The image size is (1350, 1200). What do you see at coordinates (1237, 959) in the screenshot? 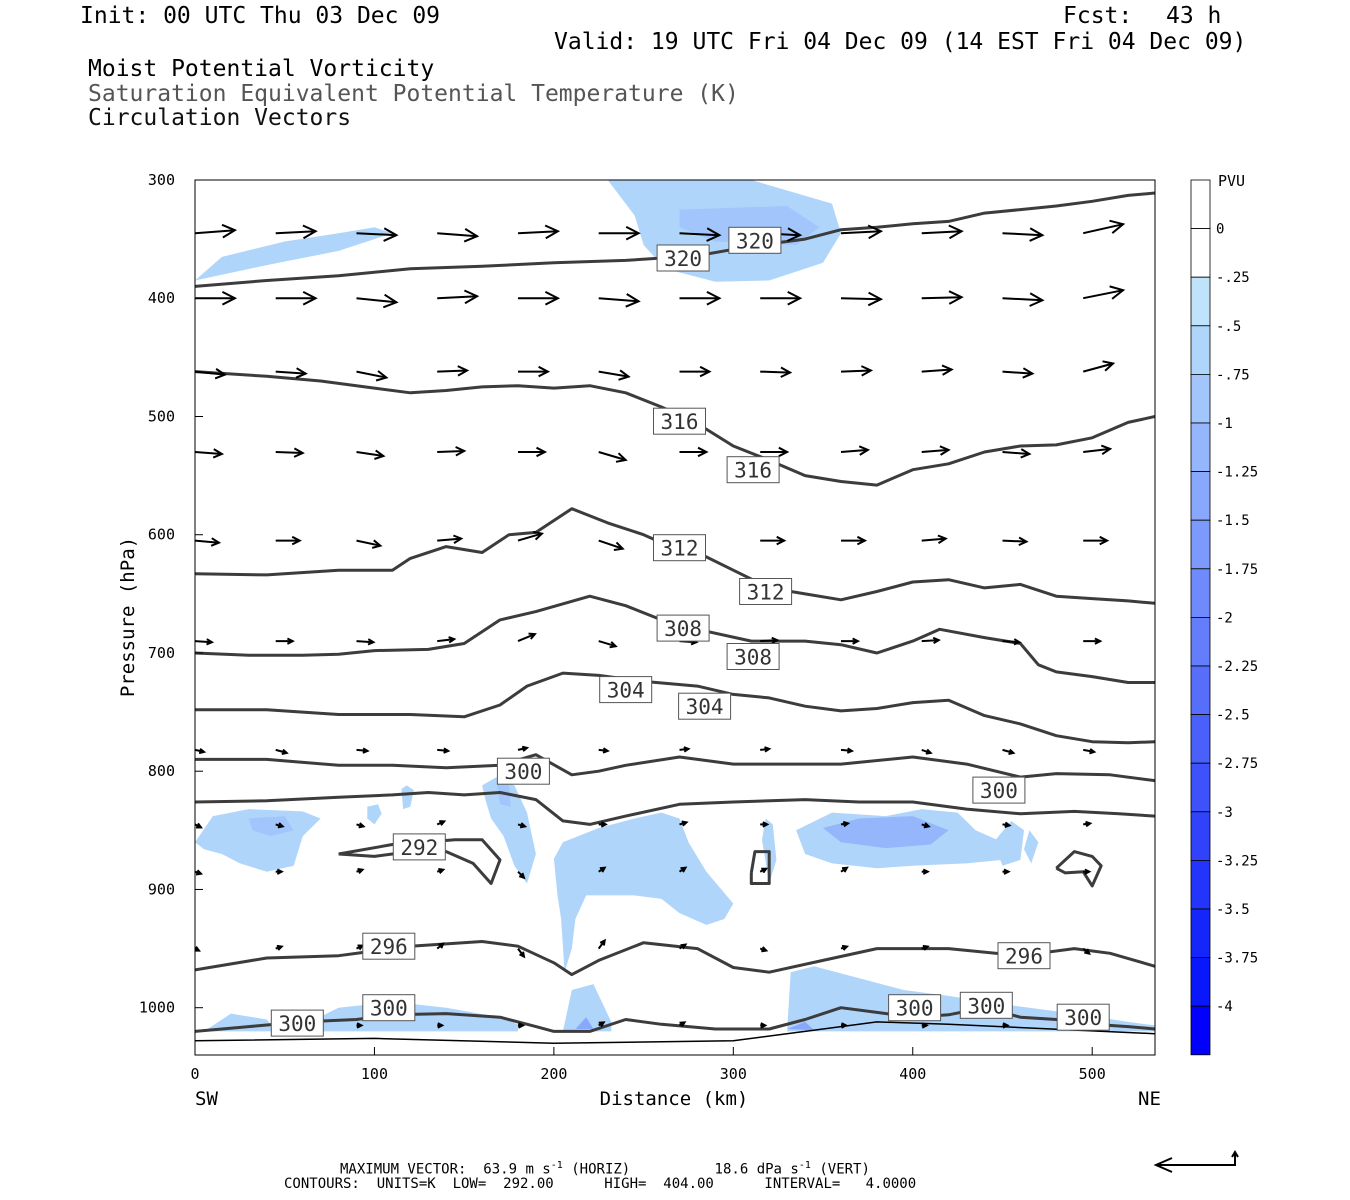
I see `colorbar-label: -3.75` at bounding box center [1237, 959].